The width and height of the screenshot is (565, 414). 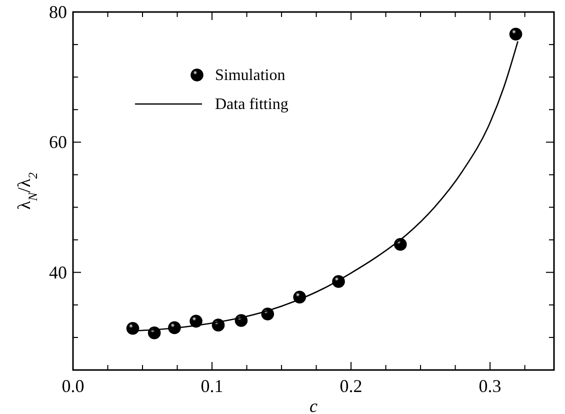 What do you see at coordinates (490, 386) in the screenshot?
I see `x-tick-label: 0.3` at bounding box center [490, 386].